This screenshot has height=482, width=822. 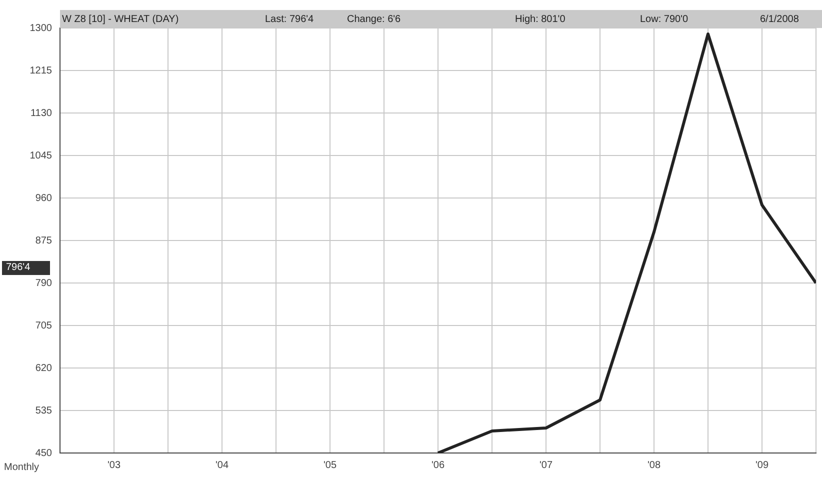 What do you see at coordinates (664, 19) in the screenshot?
I see `text: Low: 790'0` at bounding box center [664, 19].